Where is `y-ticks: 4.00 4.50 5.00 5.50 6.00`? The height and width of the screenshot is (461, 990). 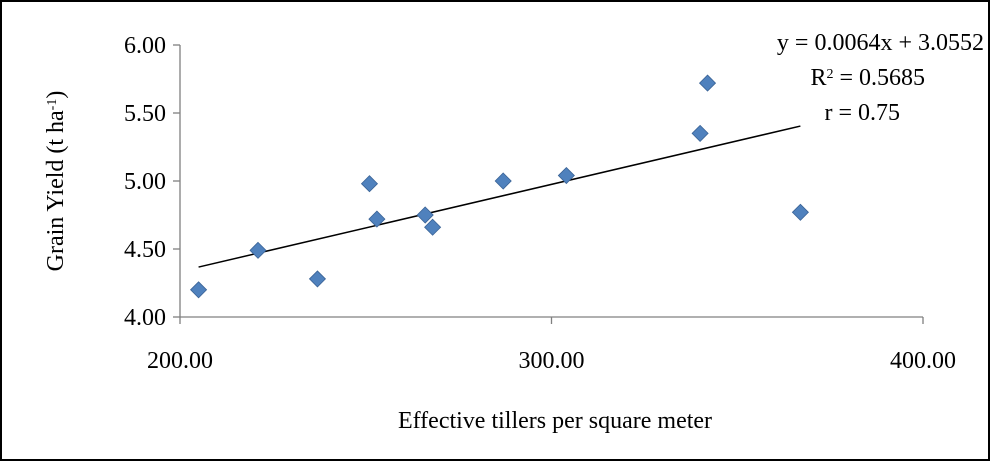 y-ticks: 4.00 4.50 5.00 5.50 6.00 is located at coordinates (152, 182).